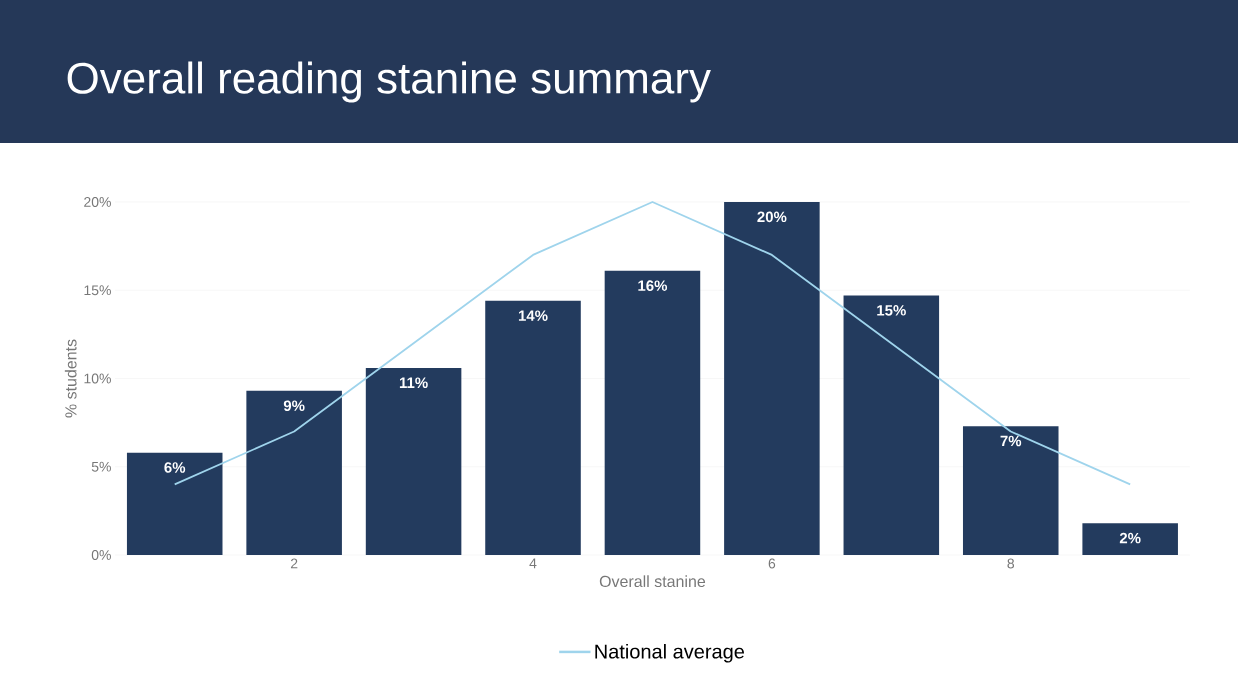 The image size is (1238, 698). What do you see at coordinates (294, 563) in the screenshot?
I see `x-tick-label: 2` at bounding box center [294, 563].